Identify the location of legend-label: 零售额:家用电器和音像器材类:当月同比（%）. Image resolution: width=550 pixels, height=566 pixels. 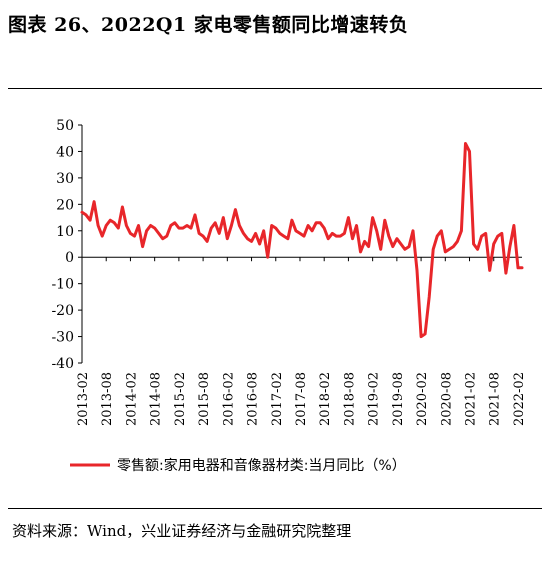
(261, 465).